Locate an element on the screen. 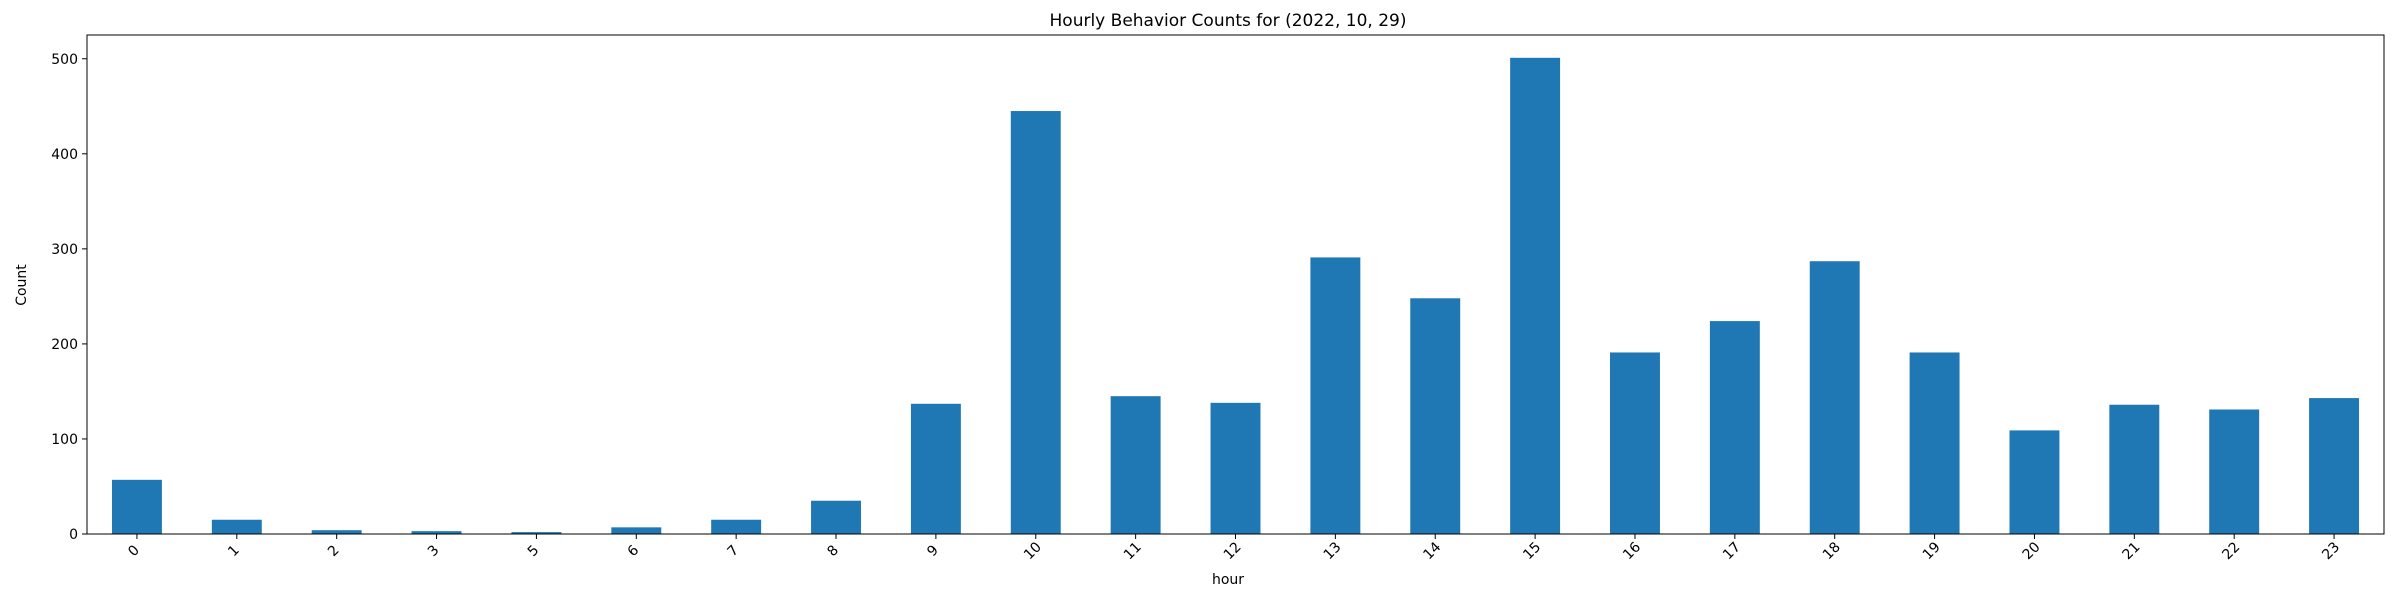 The width and height of the screenshot is (2400, 600). x-tick-label: 5 is located at coordinates (534, 551).